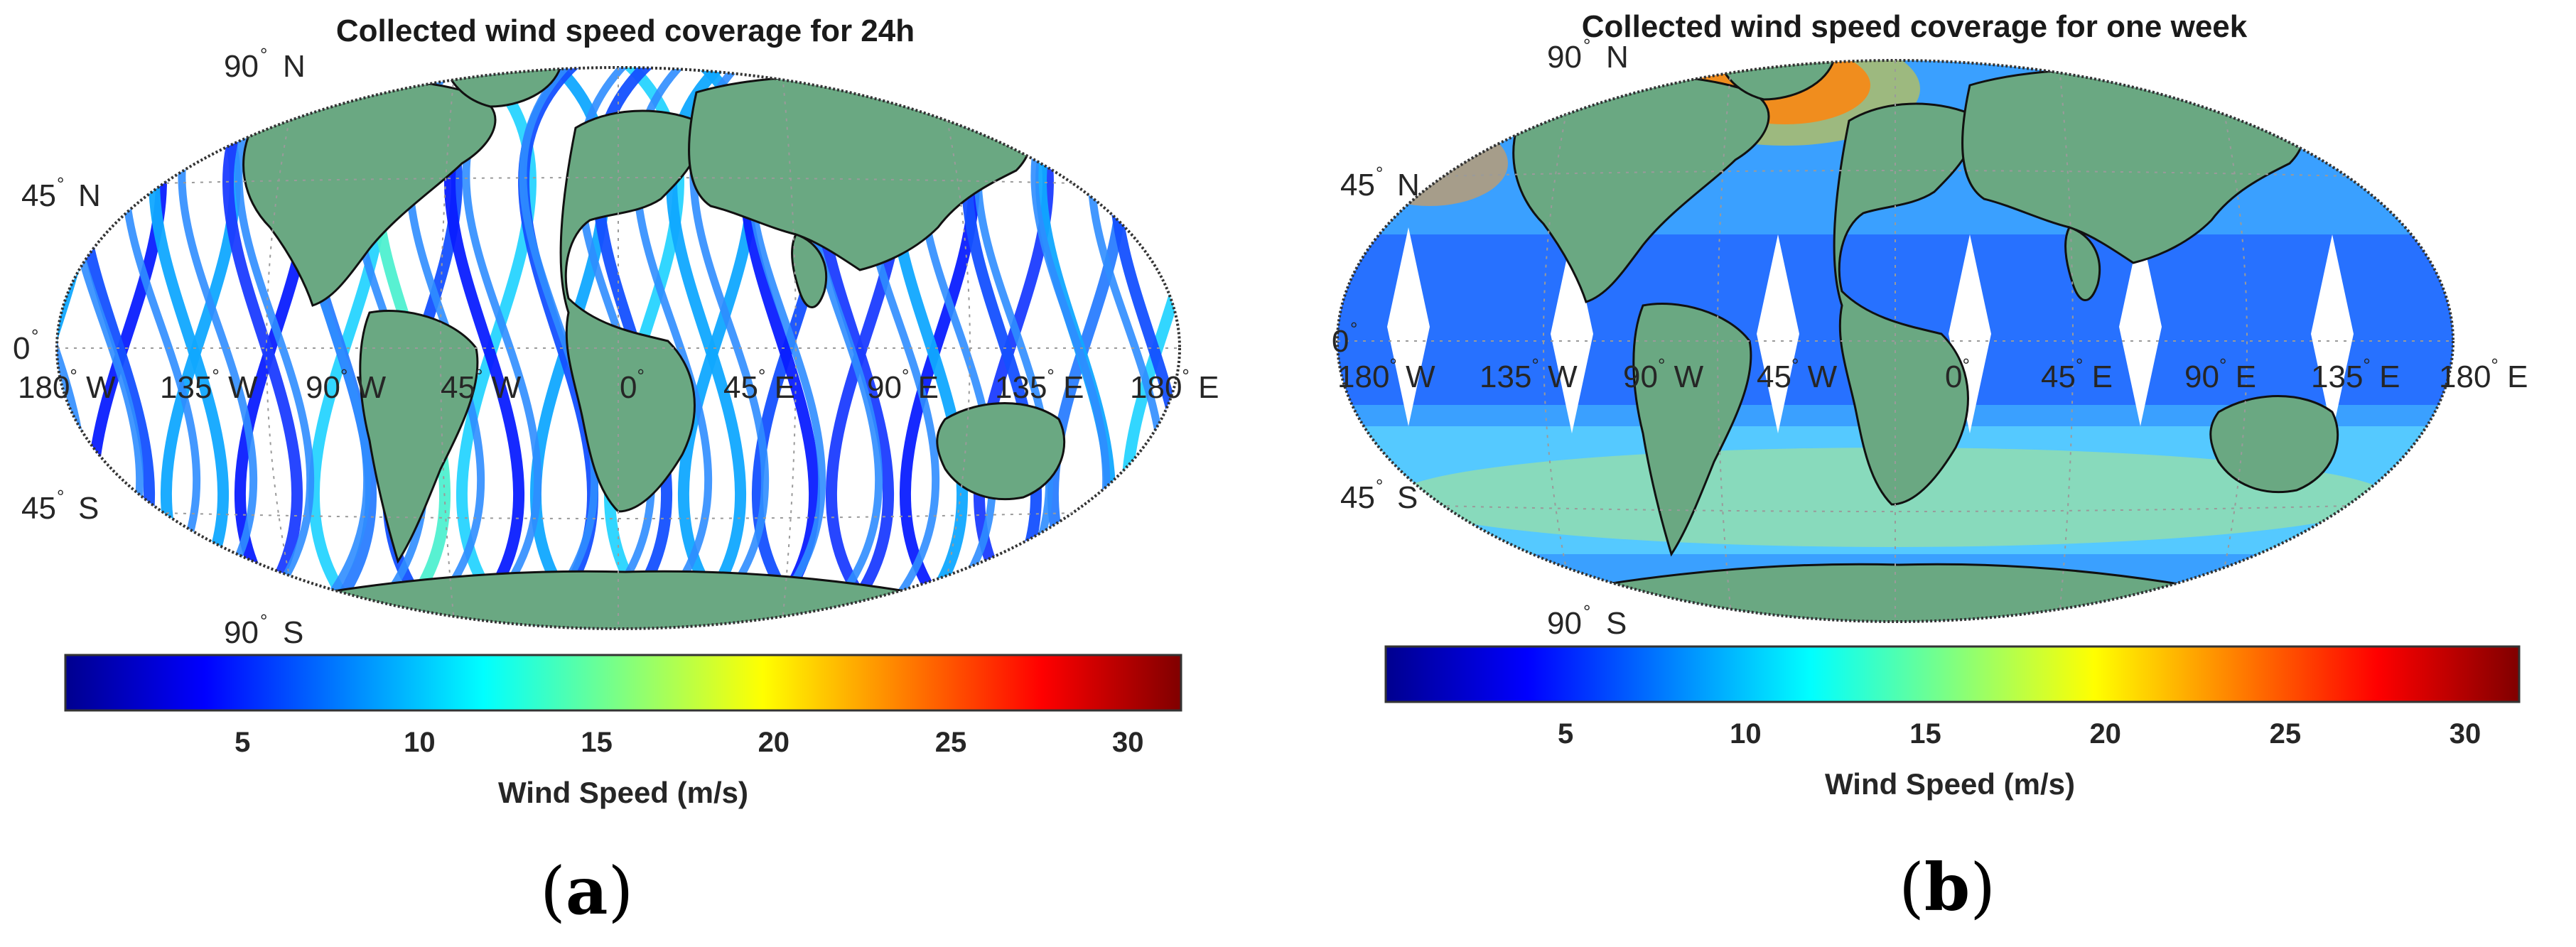 The height and width of the screenshot is (947, 2576). What do you see at coordinates (2368, 128) in the screenshot?
I see `north-pacific-high-wind` at bounding box center [2368, 128].